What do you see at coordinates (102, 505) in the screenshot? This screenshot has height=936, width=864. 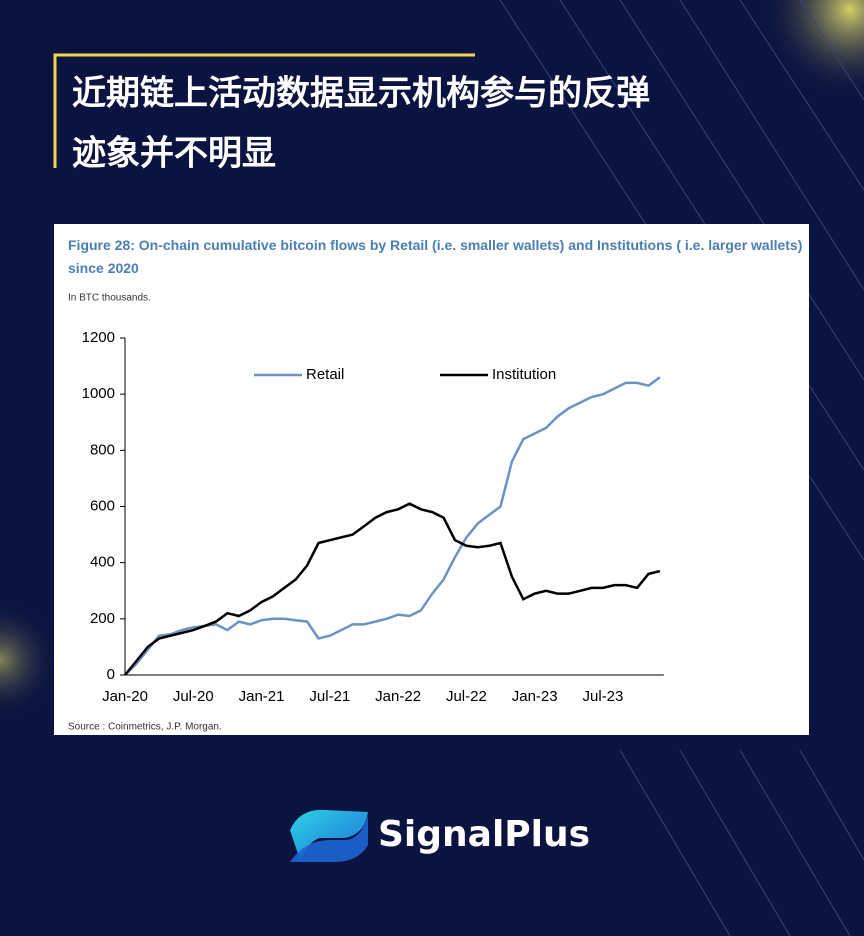 I see `y-tick-label: 600` at bounding box center [102, 505].